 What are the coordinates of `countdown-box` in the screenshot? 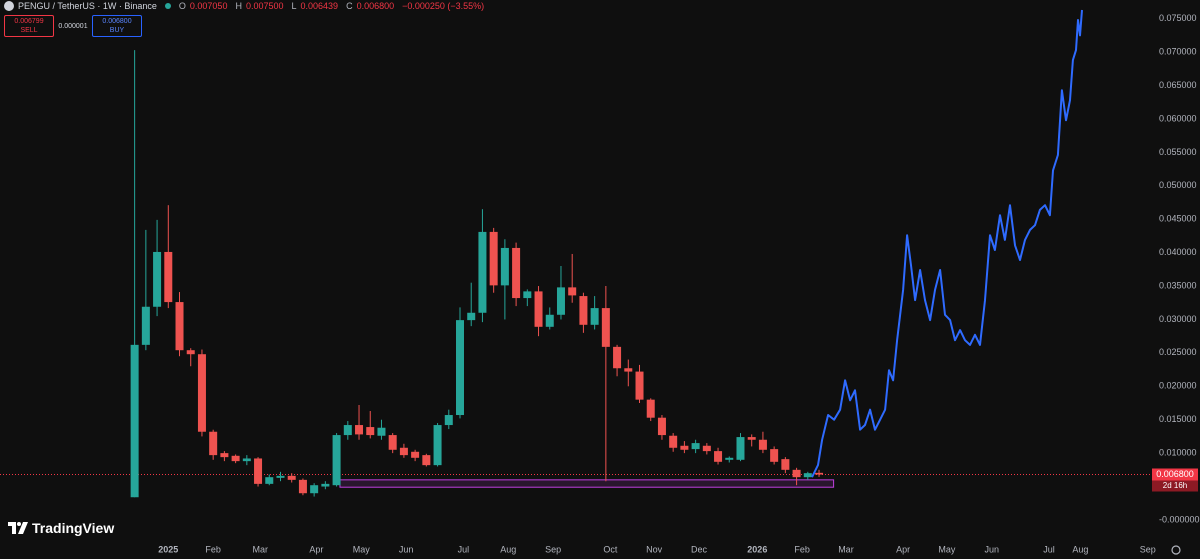 It's located at (1175, 486).